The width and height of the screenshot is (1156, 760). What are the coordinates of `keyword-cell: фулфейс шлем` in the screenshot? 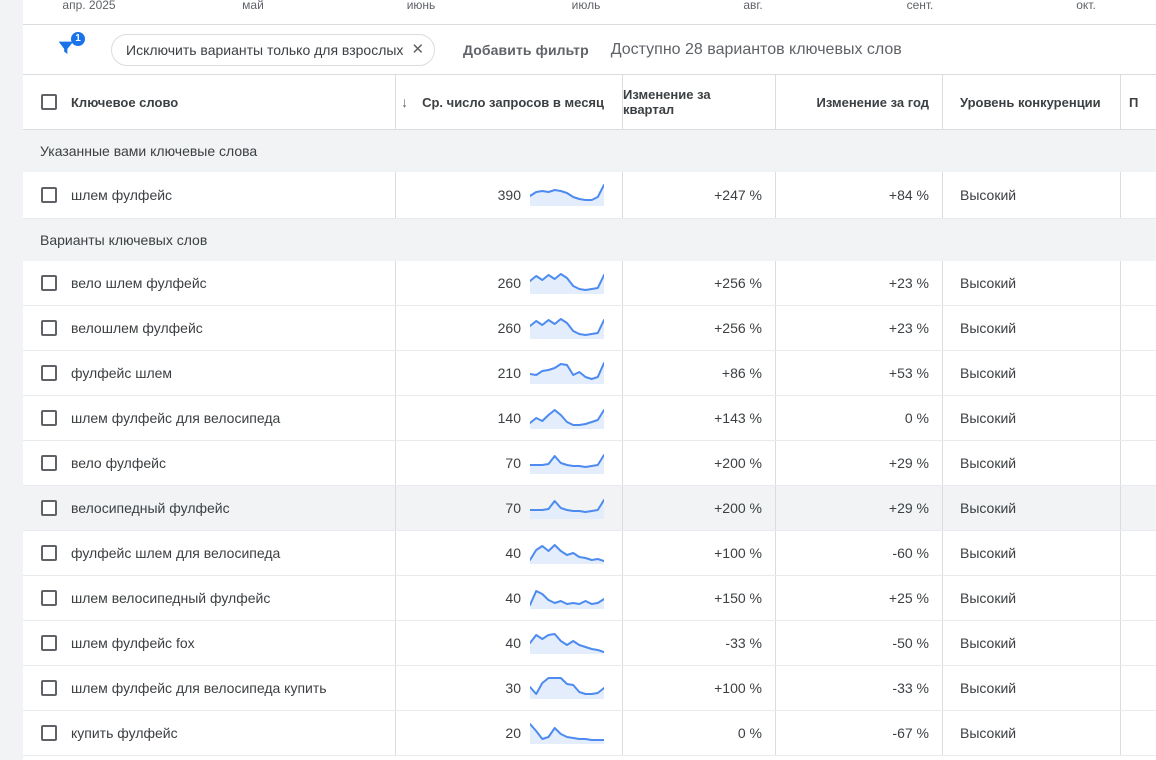 It's located at (226, 373).